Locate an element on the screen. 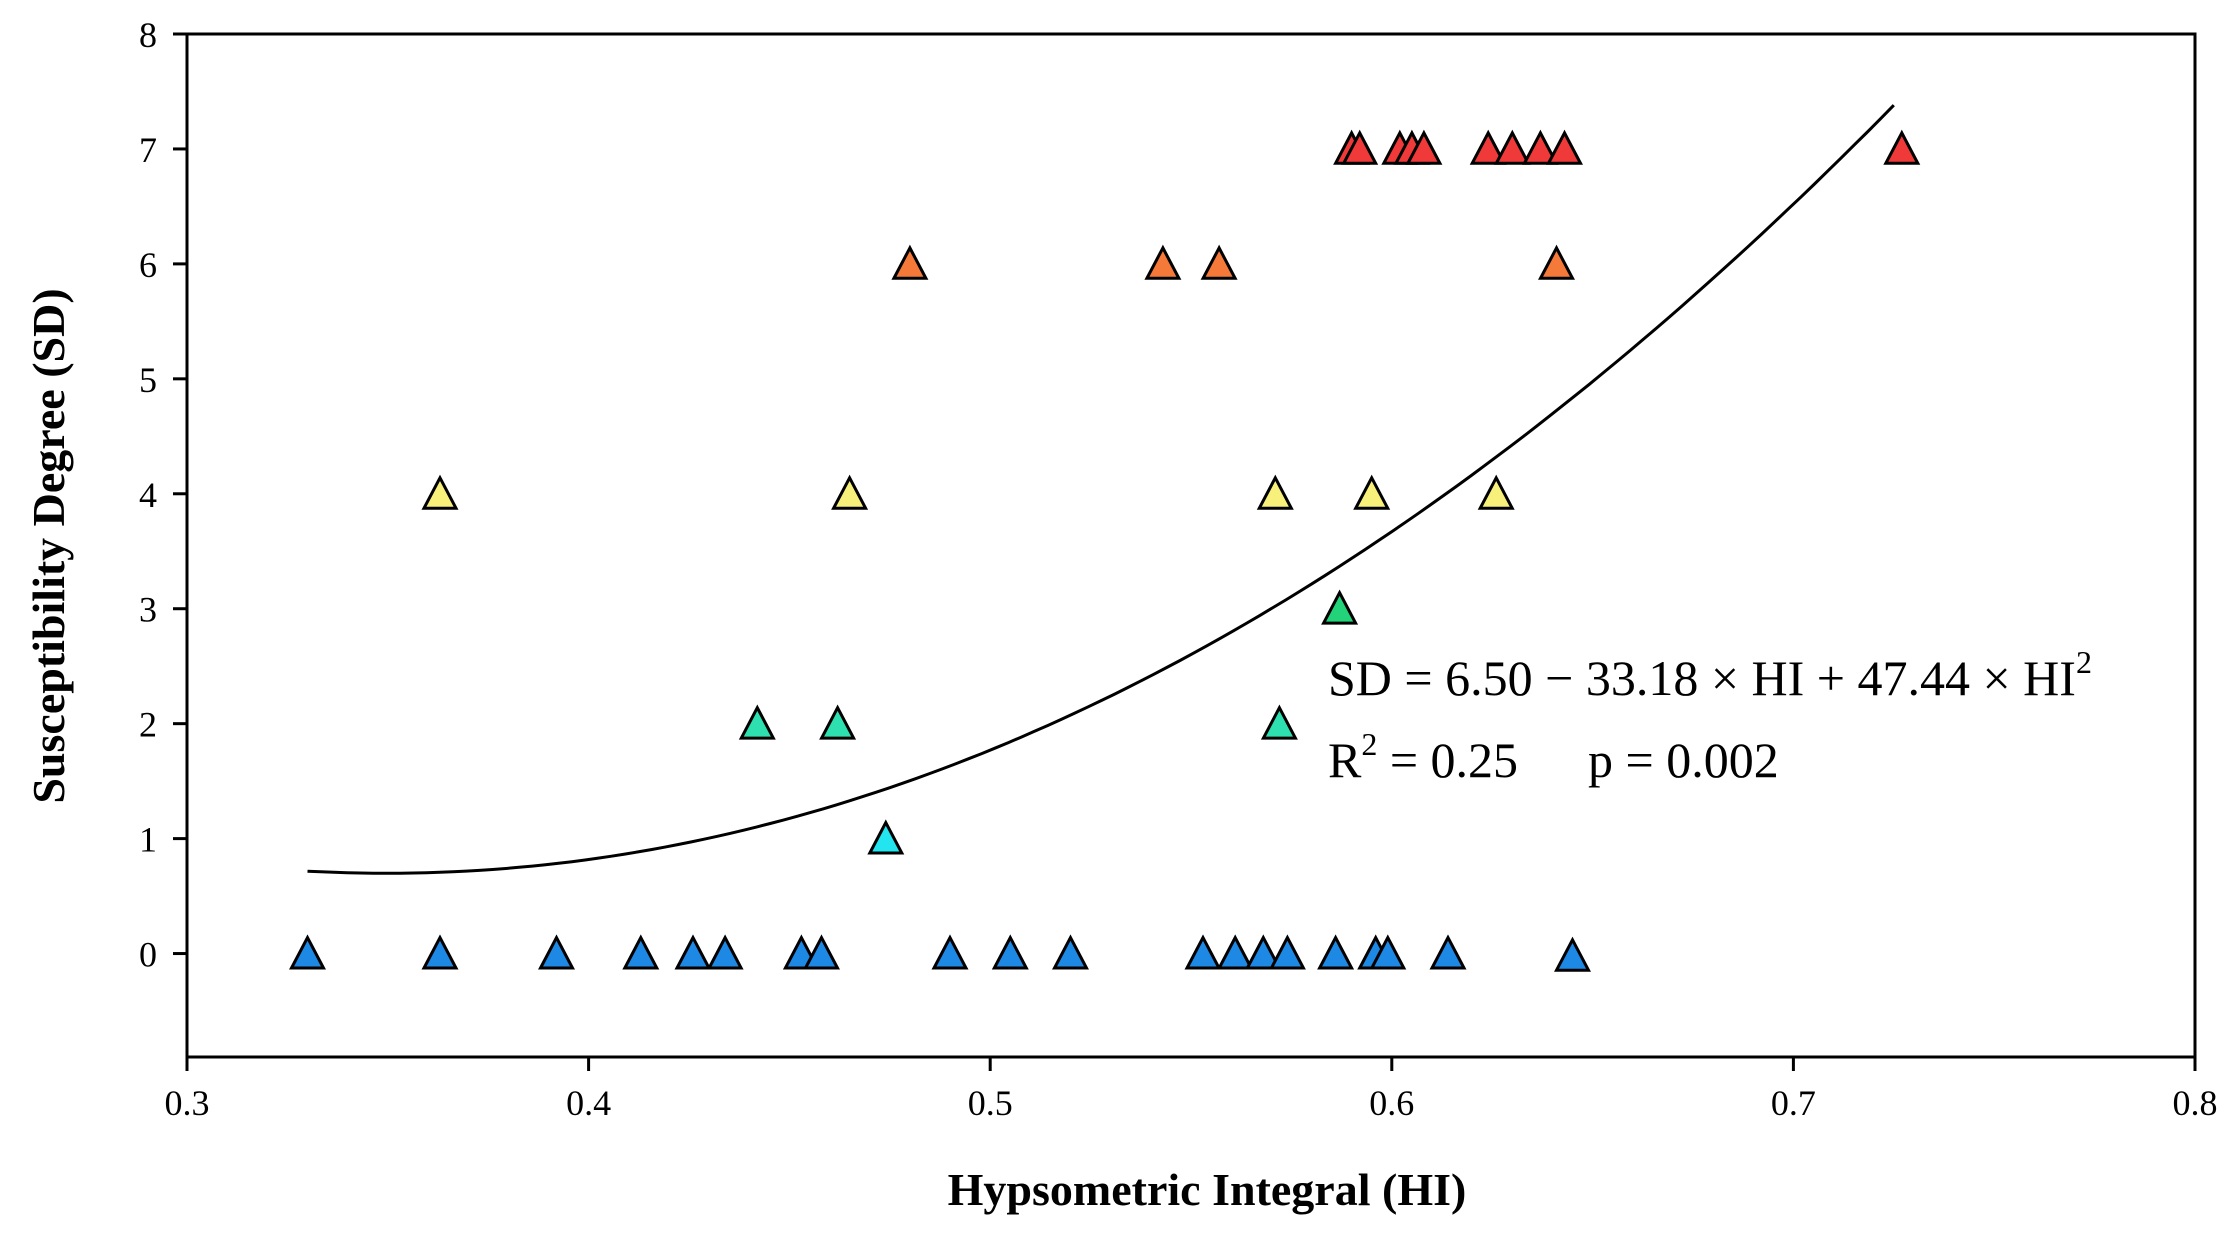  y-axis-ticks: 0 1 2 3 4 5 6 7 8 is located at coordinates (163, 495).